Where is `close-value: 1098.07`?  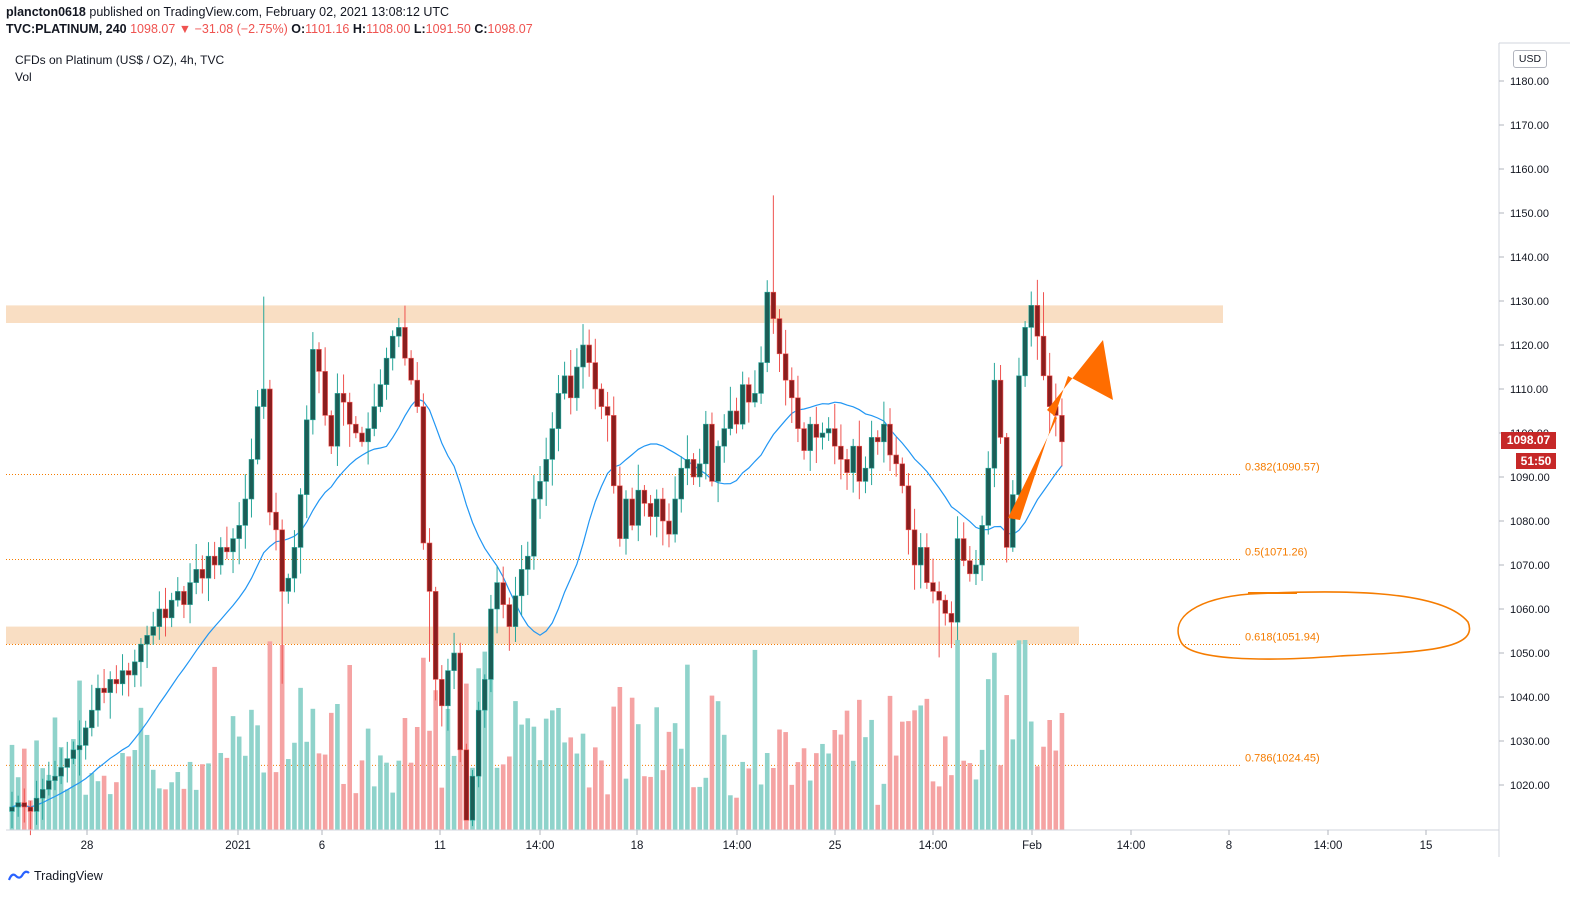
close-value: 1098.07 is located at coordinates (510, 29).